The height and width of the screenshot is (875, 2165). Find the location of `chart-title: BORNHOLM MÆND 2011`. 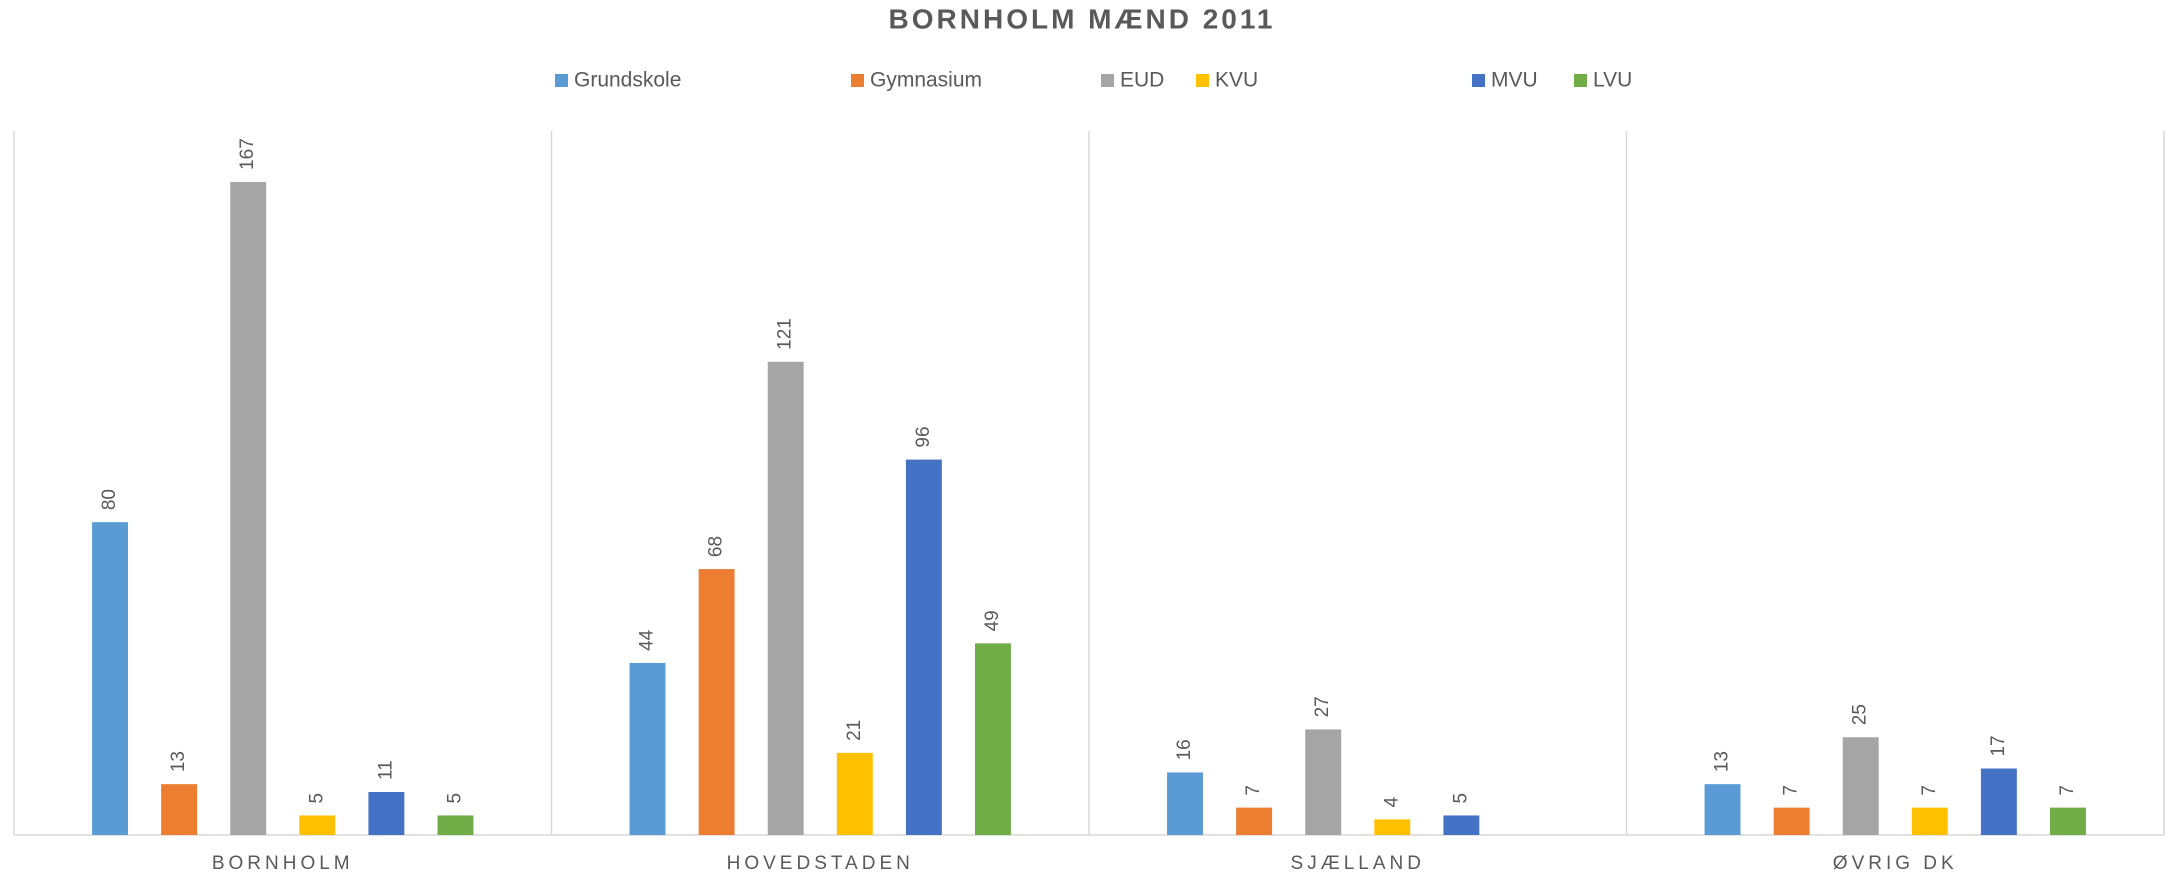

chart-title: BORNHOLM MÆND 2011 is located at coordinates (1082, 18).